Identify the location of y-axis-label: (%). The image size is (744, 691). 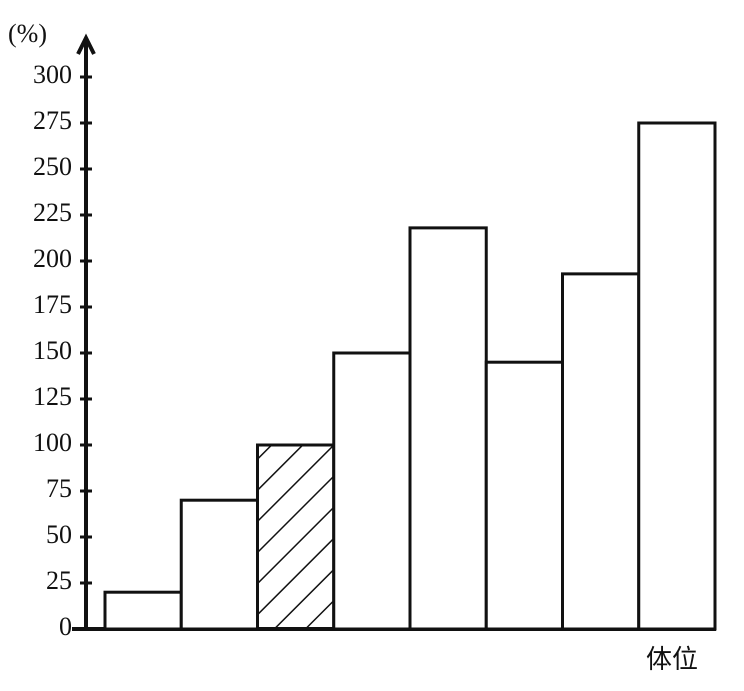
(27, 33).